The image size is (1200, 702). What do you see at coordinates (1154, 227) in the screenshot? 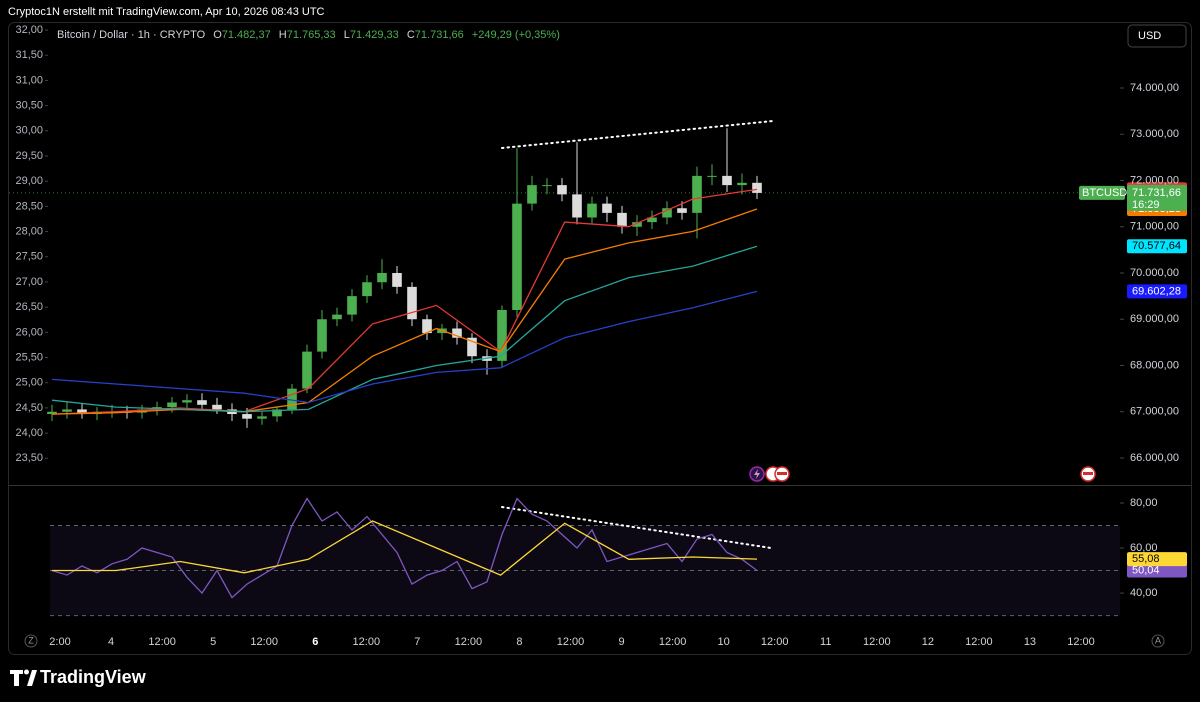
I see `y-tick-label: 71.000,00` at bounding box center [1154, 227].